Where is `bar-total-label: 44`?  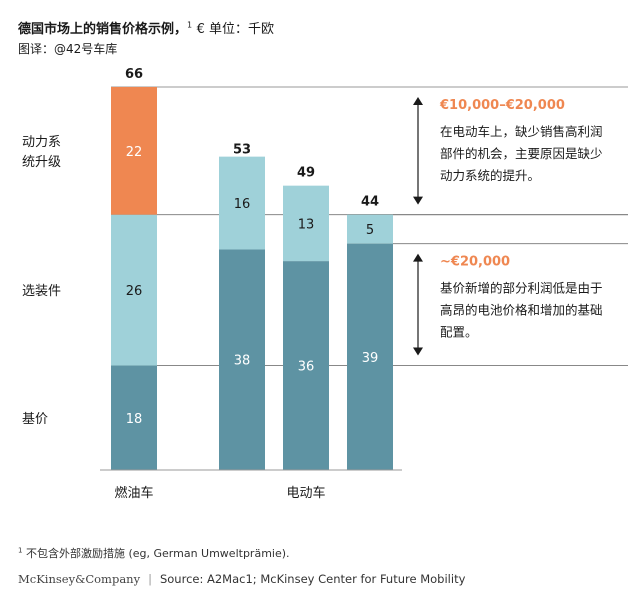 bar-total-label: 44 is located at coordinates (370, 202).